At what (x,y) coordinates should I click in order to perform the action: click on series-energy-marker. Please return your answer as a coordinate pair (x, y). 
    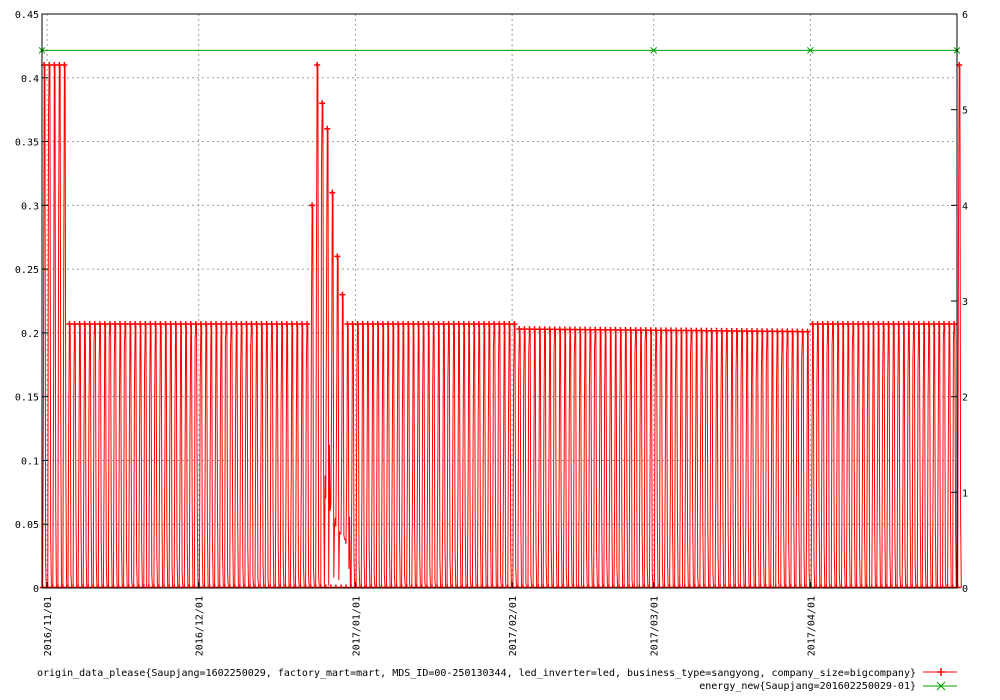
    Looking at the image, I should click on (810, 50).